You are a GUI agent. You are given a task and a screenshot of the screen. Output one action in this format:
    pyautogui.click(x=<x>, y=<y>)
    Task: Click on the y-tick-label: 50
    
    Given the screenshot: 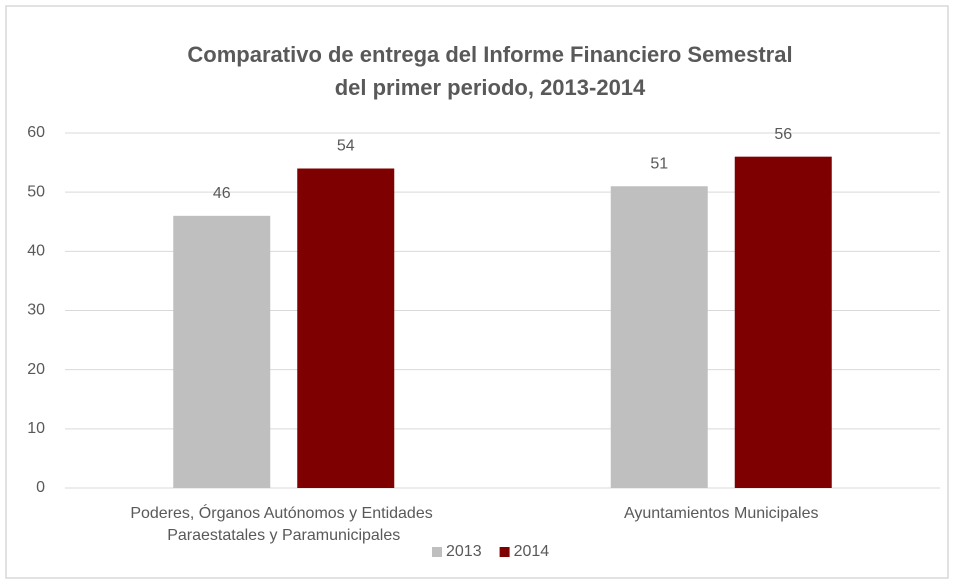 What is the action you would take?
    pyautogui.click(x=36, y=191)
    